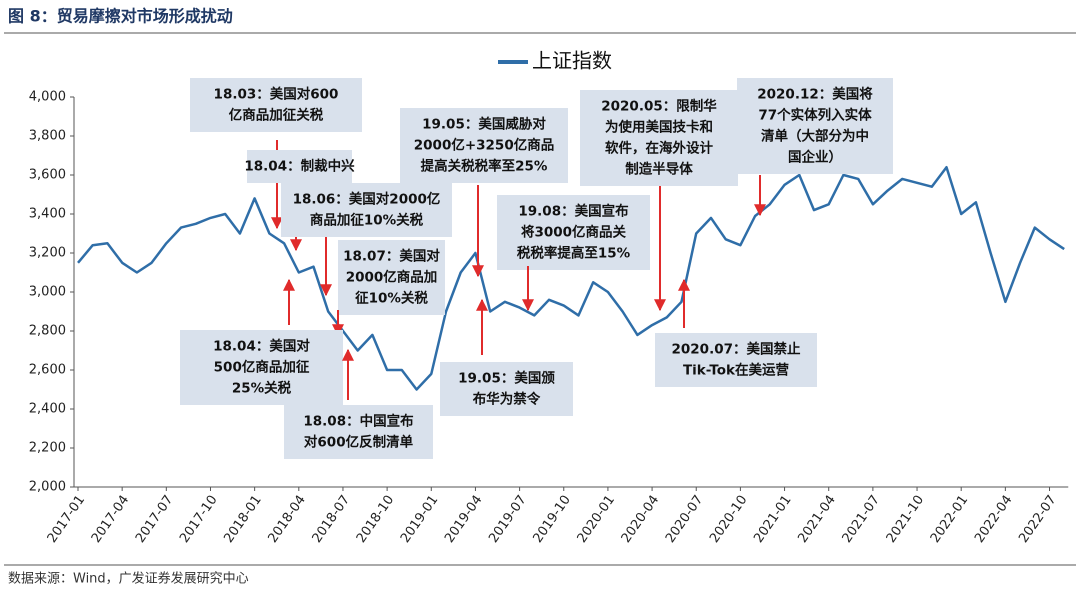 This screenshot has width=1080, height=595. I want to click on annotation-text: 18.07：美国对, so click(391, 256).